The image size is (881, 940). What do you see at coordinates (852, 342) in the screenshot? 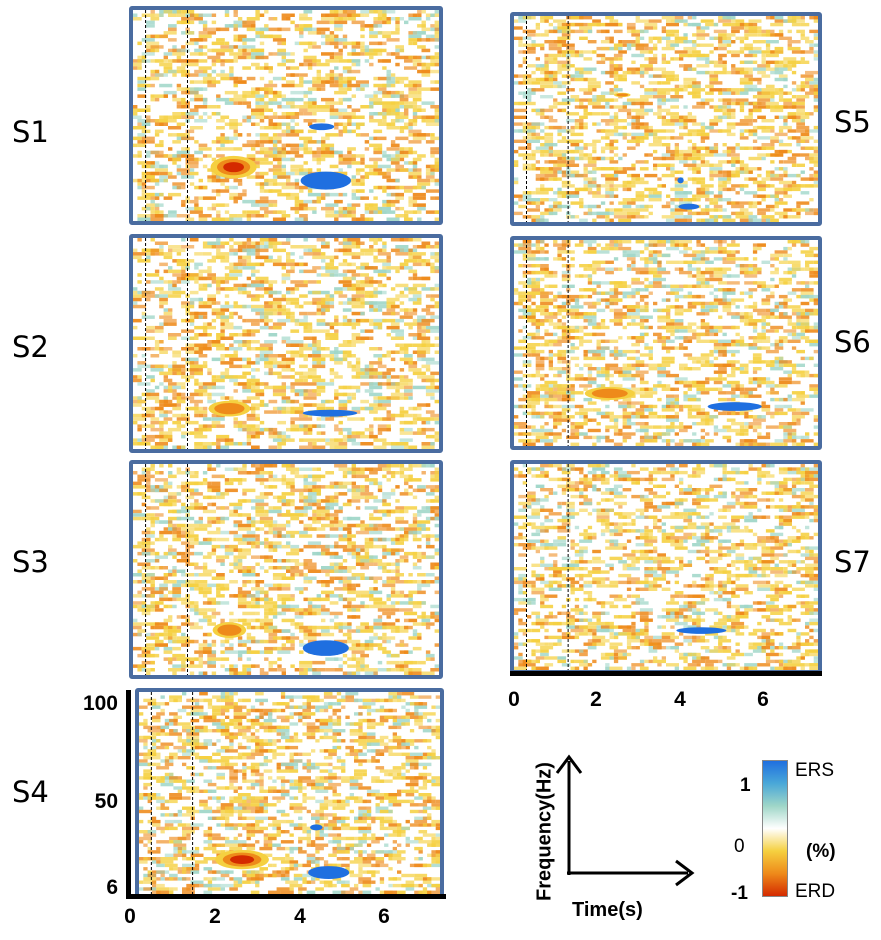
I see `subject-label-s6: S6` at bounding box center [852, 342].